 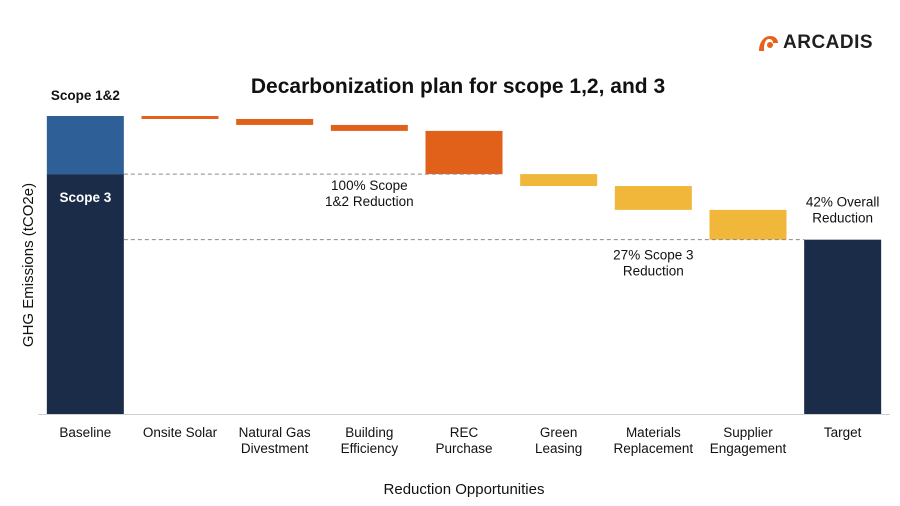 What do you see at coordinates (843, 432) in the screenshot?
I see `tick-label-target: Target` at bounding box center [843, 432].